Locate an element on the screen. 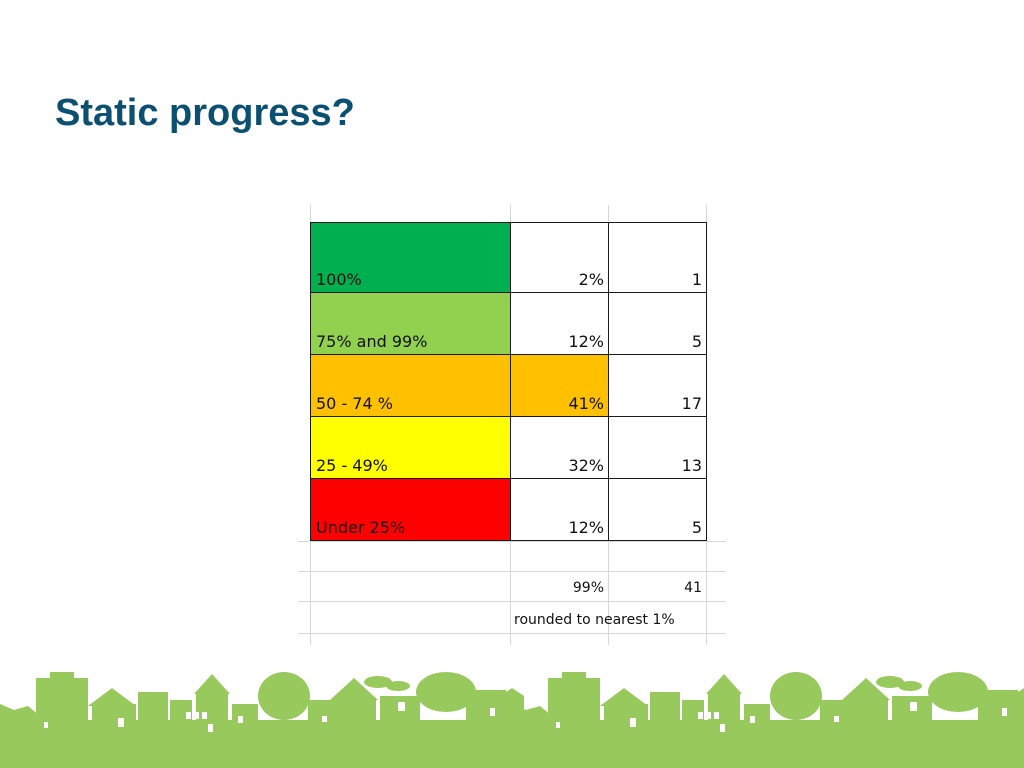 This screenshot has width=1024, height=768. slide-title: Static progress? is located at coordinates (205, 113).